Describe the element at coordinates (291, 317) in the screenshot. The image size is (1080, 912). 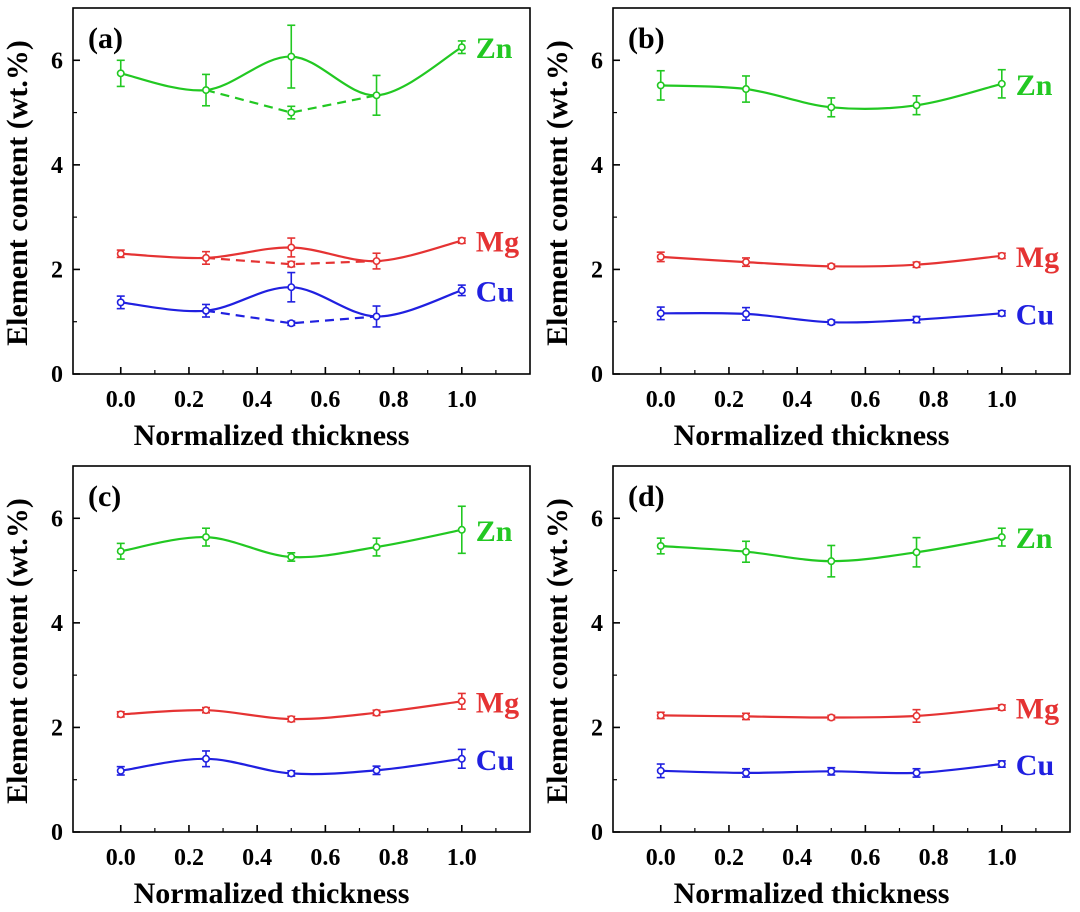
I see `series-dashed-line-cu` at that location.